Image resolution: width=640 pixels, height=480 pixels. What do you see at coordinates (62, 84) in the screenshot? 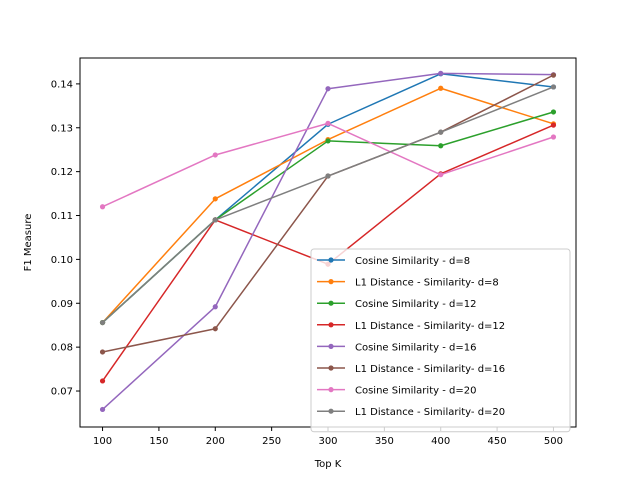
I see `y-tick-label: 0.14` at bounding box center [62, 84].